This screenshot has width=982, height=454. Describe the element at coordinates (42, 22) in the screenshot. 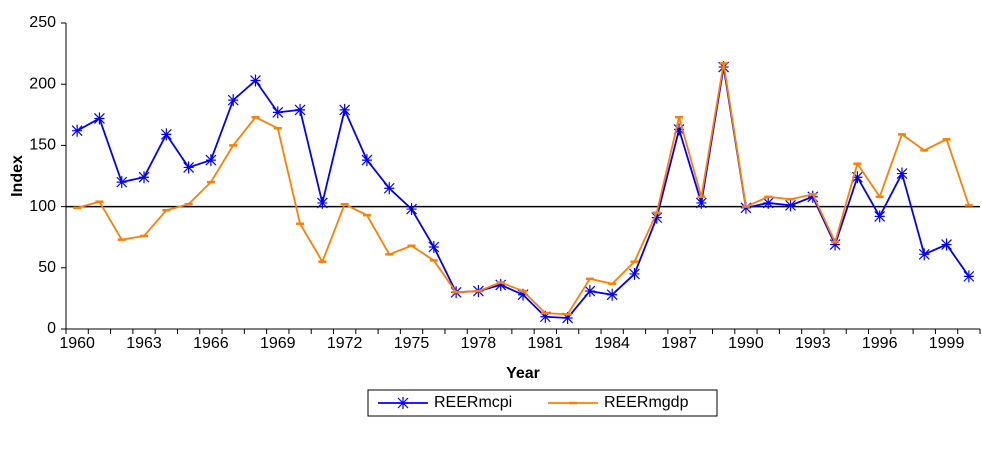

I see `y-tick-label: 250` at that location.